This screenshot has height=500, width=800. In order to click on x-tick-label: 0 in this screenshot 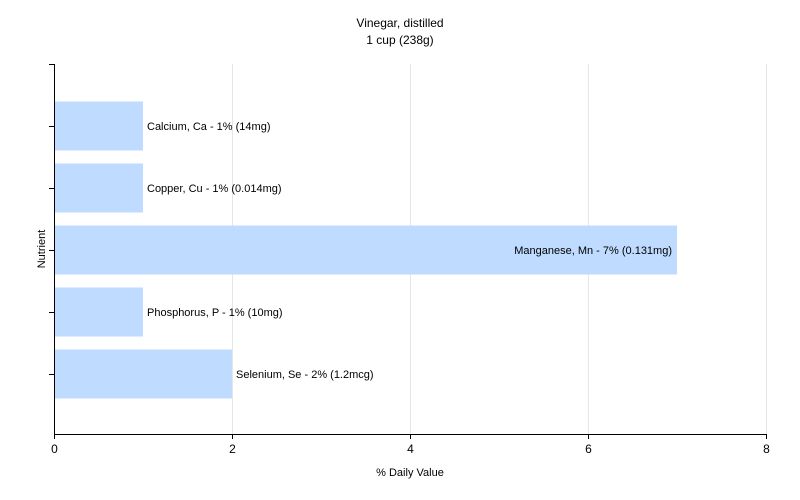, I will do `click(54, 449)`.